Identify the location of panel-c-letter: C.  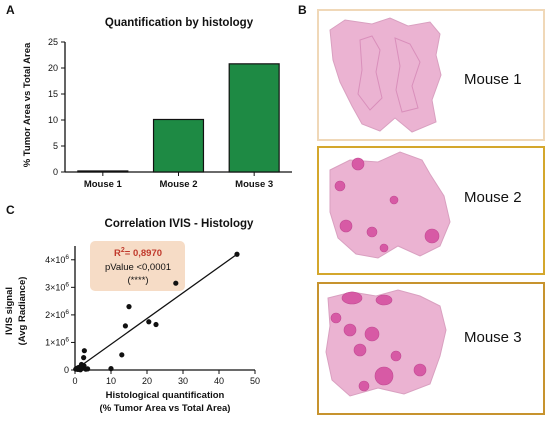
(10, 210).